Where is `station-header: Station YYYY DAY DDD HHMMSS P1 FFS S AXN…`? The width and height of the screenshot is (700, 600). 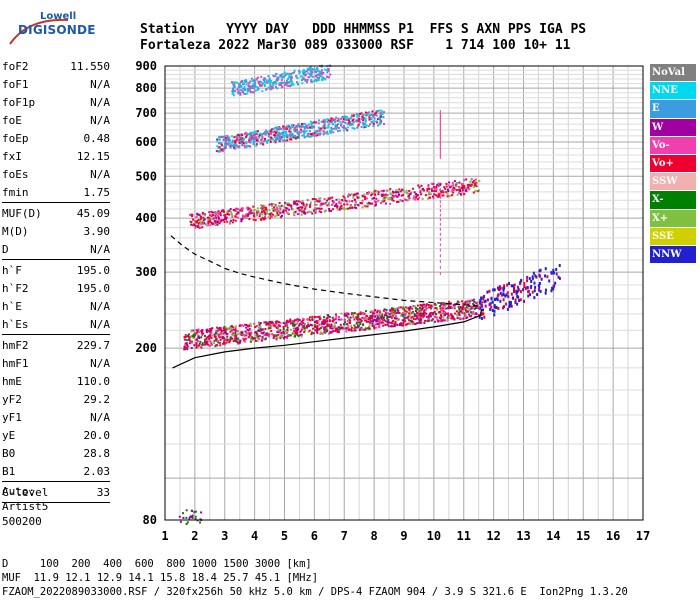 station-header: Station YYYY DAY DDD HHMMSS P1 FFS S AXN… is located at coordinates (363, 38).